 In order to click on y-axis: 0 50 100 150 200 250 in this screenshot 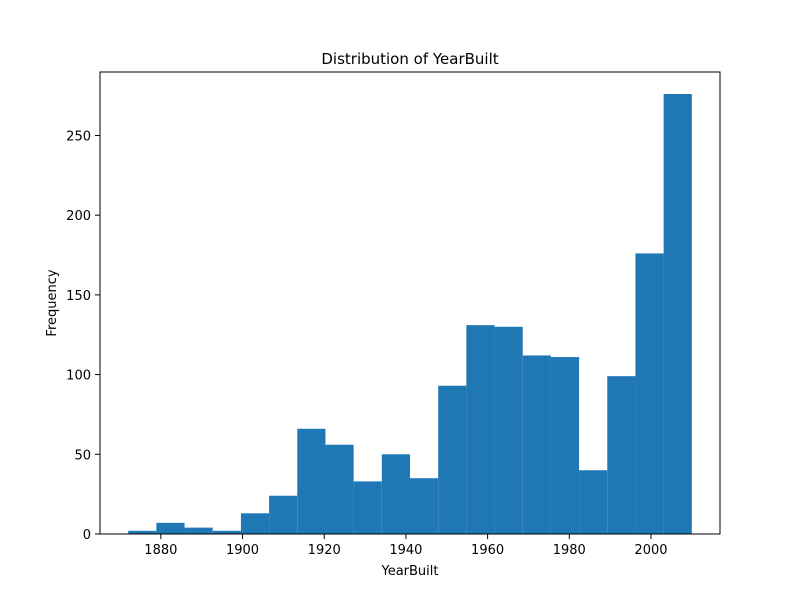, I will do `click(83, 336)`.